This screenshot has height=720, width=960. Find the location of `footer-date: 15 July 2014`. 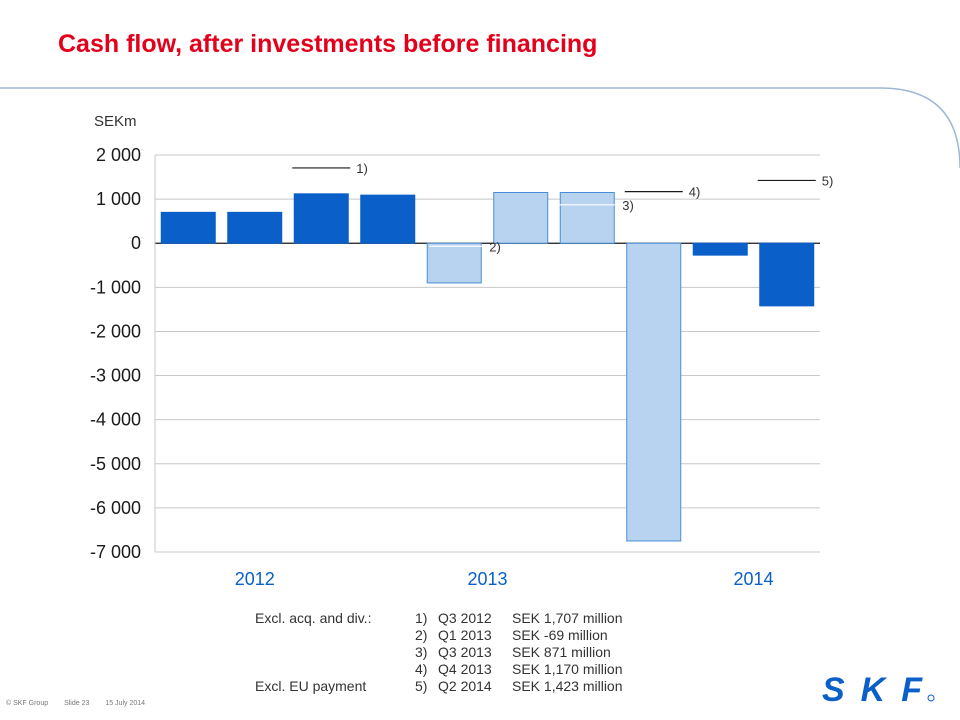

footer-date: 15 July 2014 is located at coordinates (125, 703).